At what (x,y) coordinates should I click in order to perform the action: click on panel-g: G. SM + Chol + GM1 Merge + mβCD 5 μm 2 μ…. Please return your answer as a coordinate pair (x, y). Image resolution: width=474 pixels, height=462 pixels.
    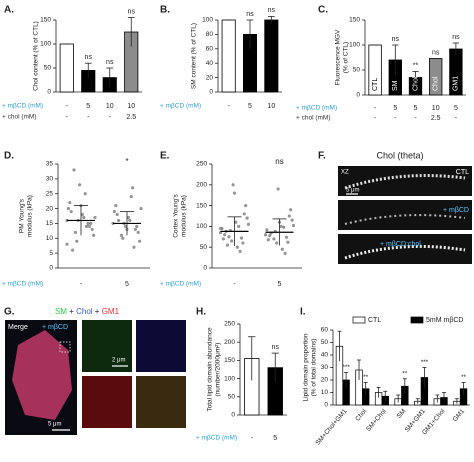
    Looking at the image, I should click on (95, 371).